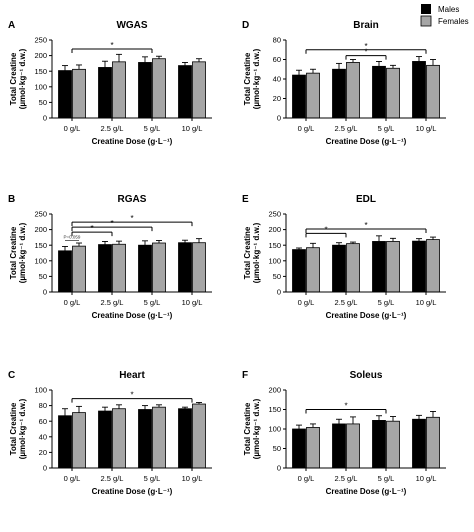 This screenshot has width=474, height=532. What do you see at coordinates (426, 21) in the screenshot?
I see `legend-swatch-females` at bounding box center [426, 21].